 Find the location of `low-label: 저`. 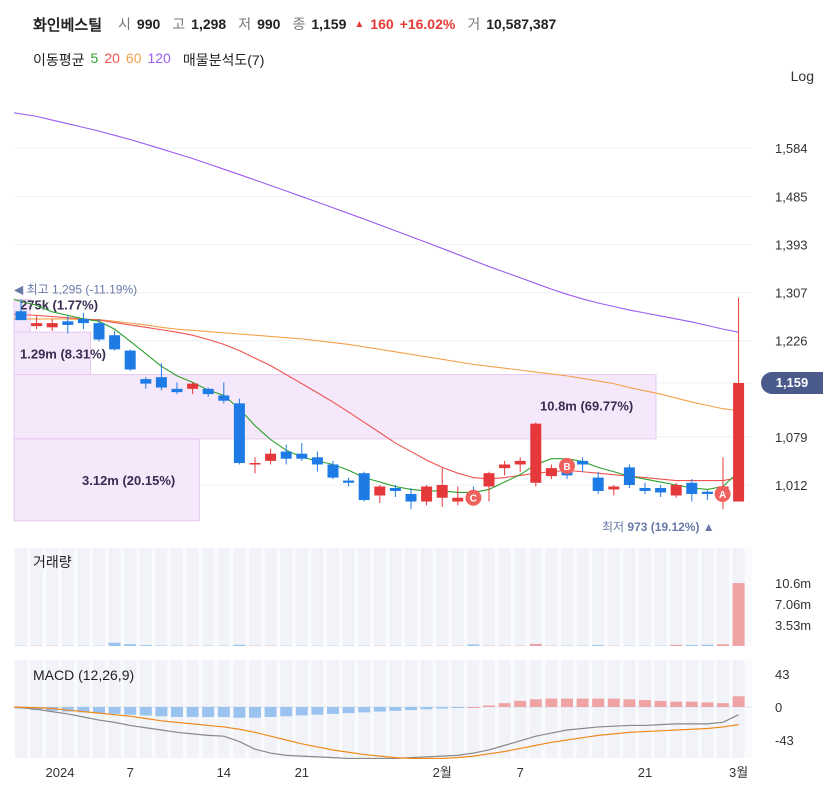

low-label: 저 is located at coordinates (245, 24).